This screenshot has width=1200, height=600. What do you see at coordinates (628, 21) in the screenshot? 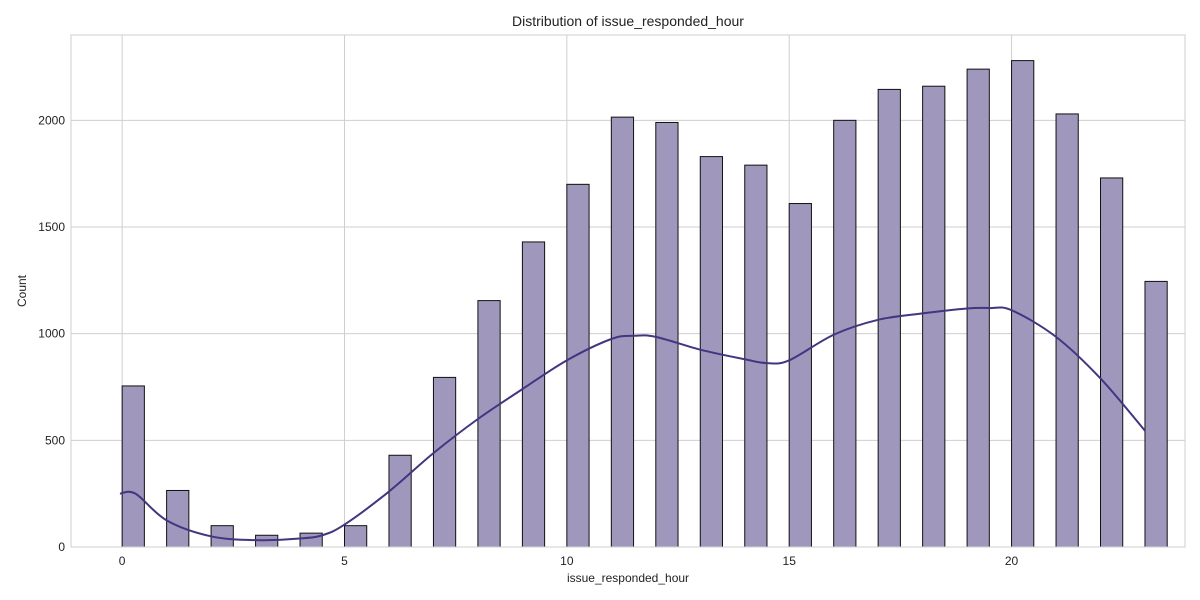
I see `chart-title: Distribution of issue_responded_hour` at bounding box center [628, 21].